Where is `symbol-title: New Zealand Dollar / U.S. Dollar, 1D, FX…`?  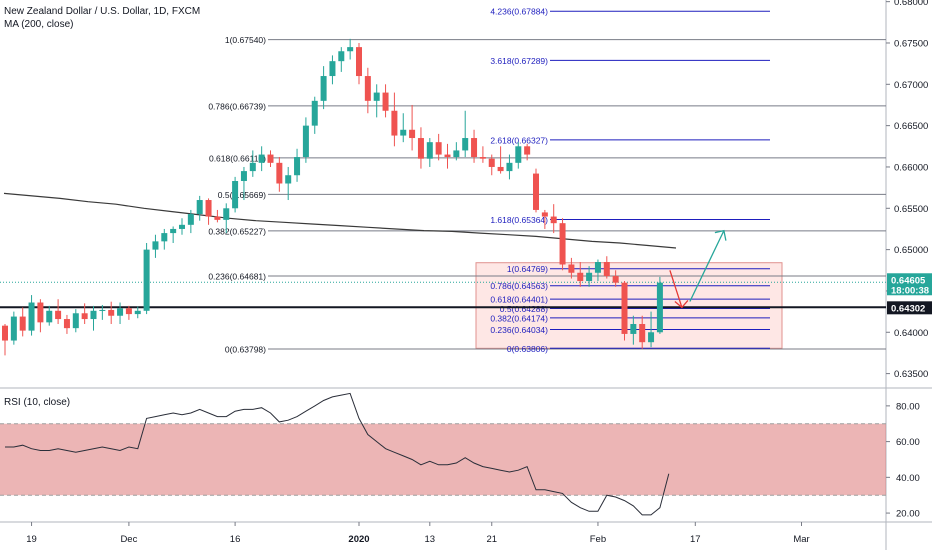 symbol-title: New Zealand Dollar / U.S. Dollar, 1D, FX… is located at coordinates (102, 11).